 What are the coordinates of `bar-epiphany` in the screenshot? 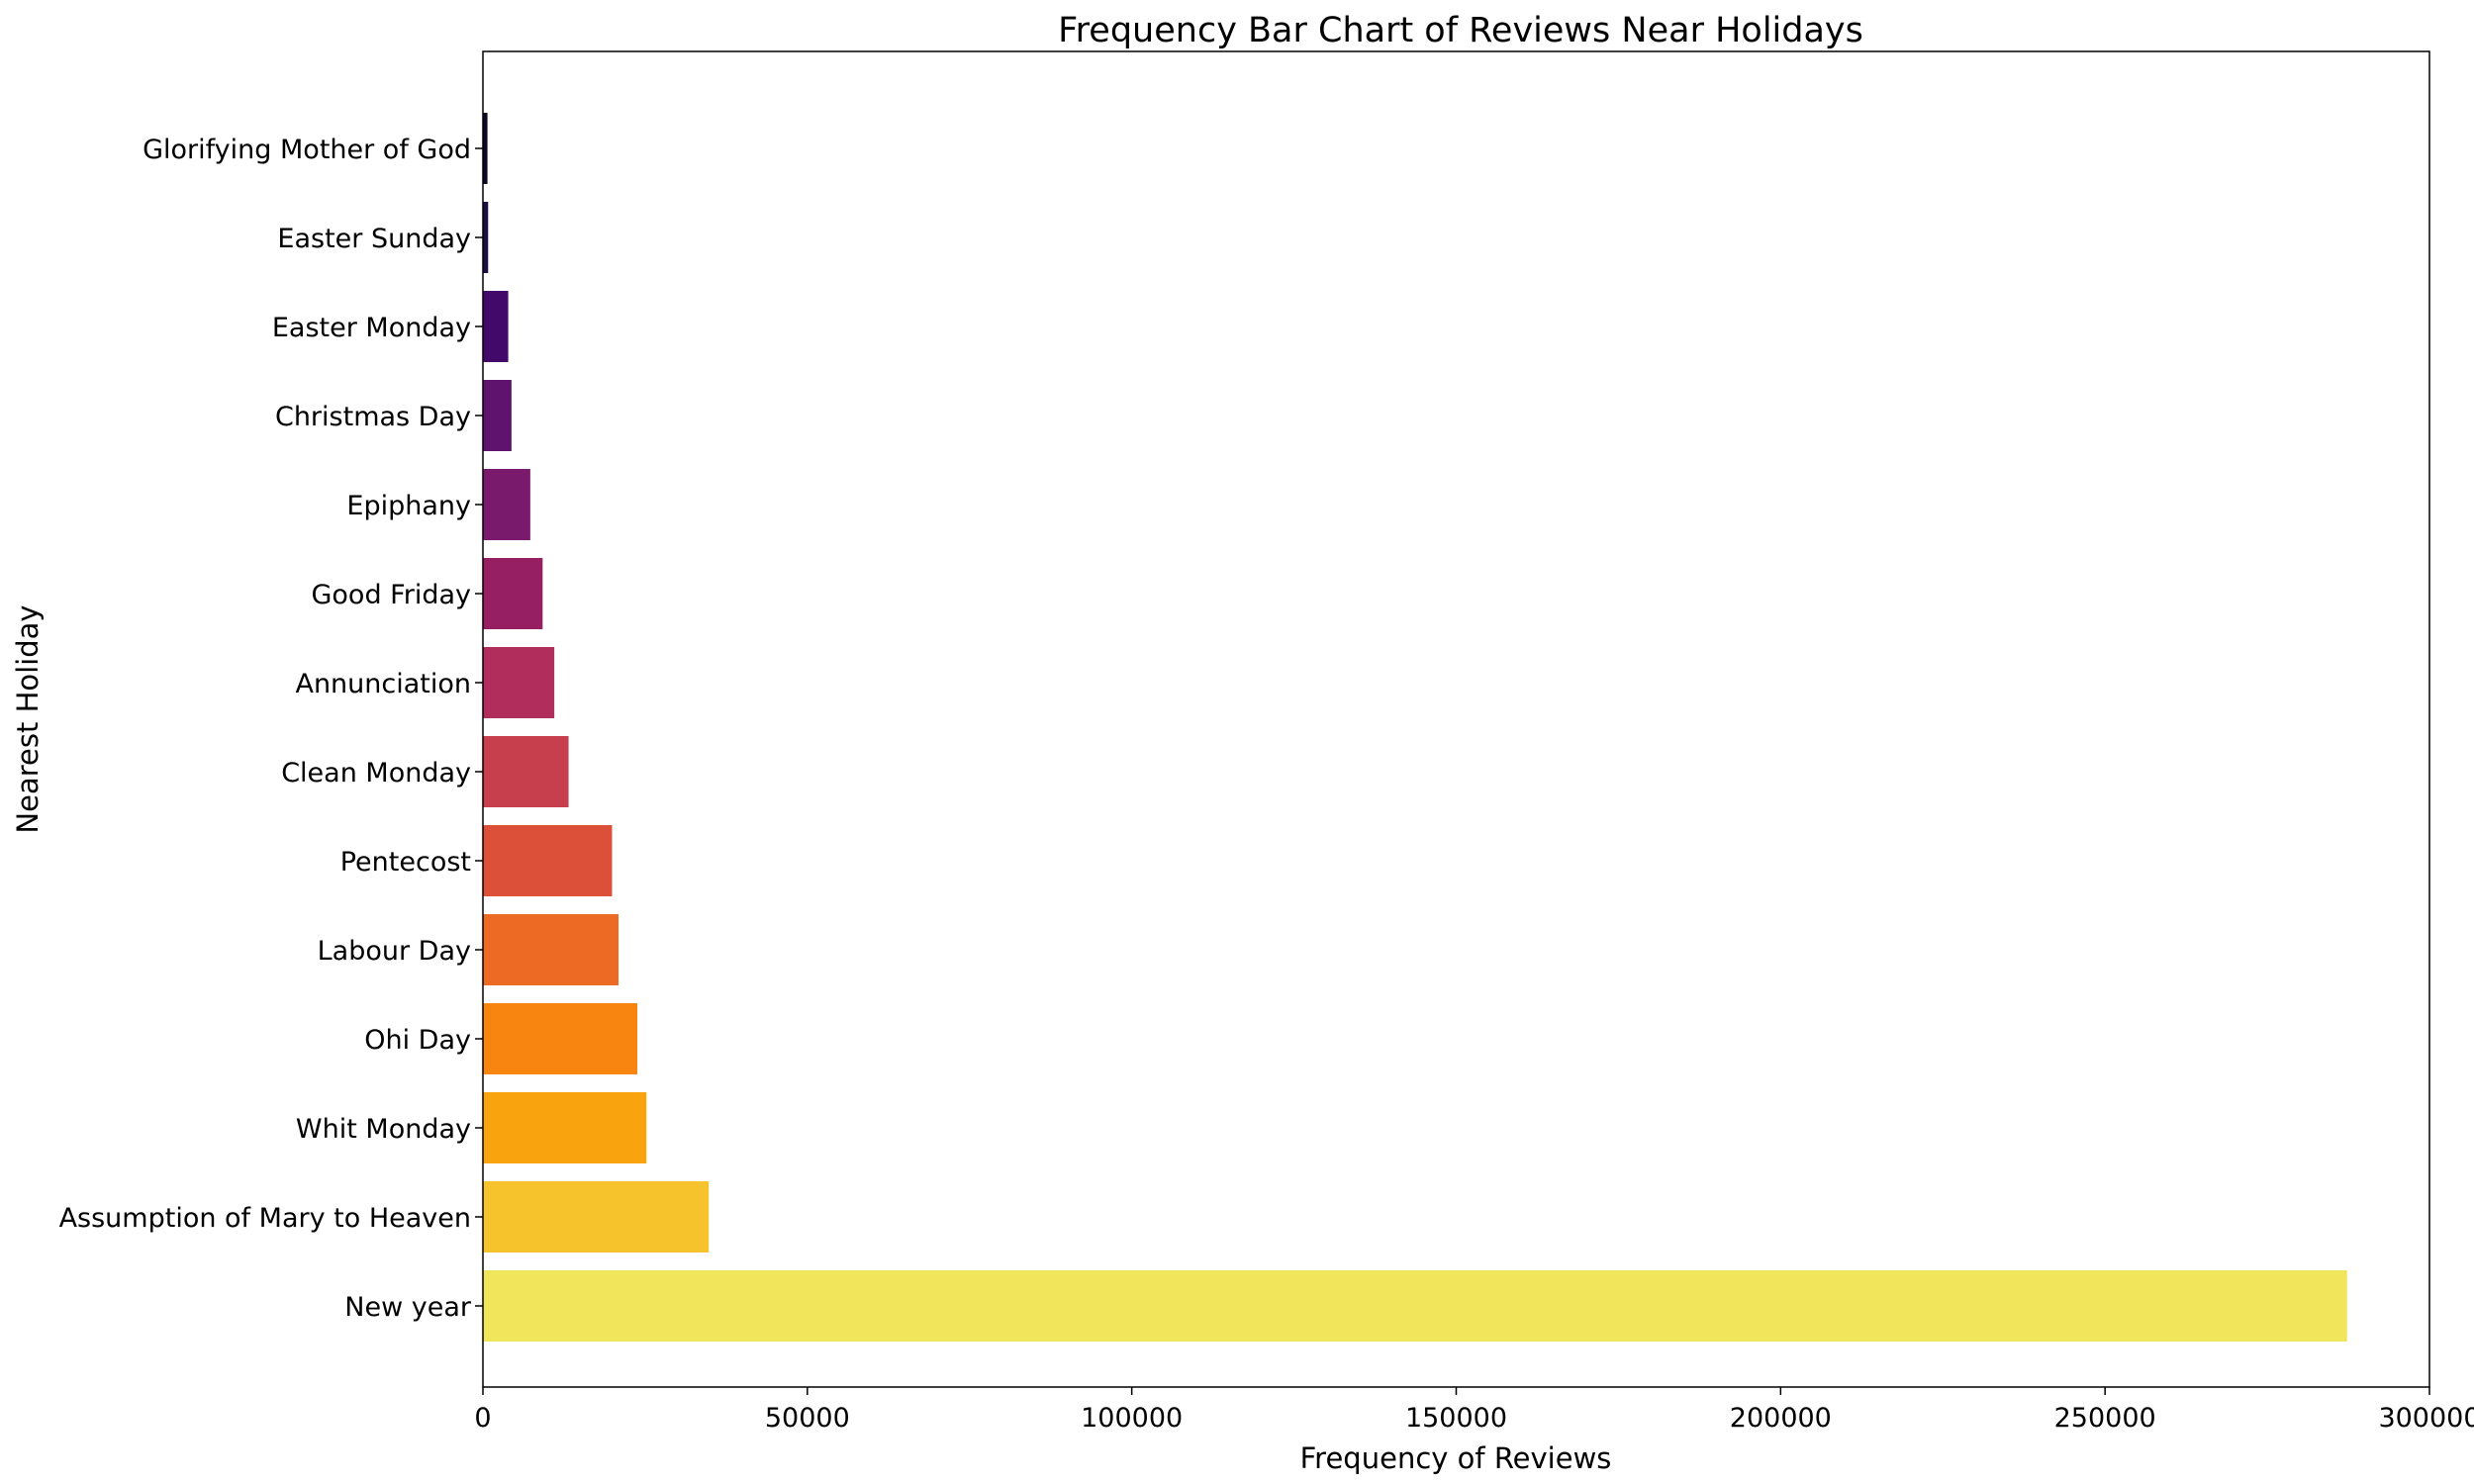 It's located at (507, 504).